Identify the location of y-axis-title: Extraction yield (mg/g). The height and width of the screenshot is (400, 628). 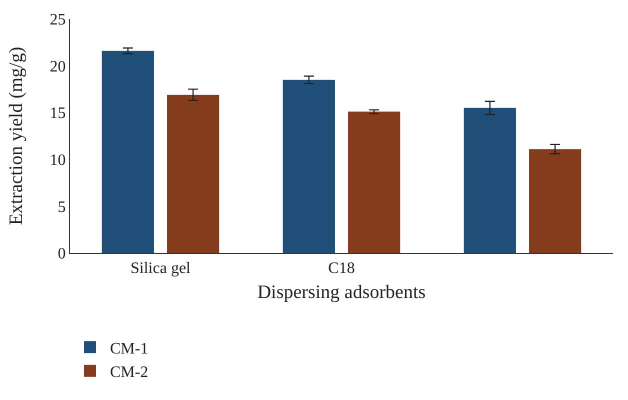
(16, 136).